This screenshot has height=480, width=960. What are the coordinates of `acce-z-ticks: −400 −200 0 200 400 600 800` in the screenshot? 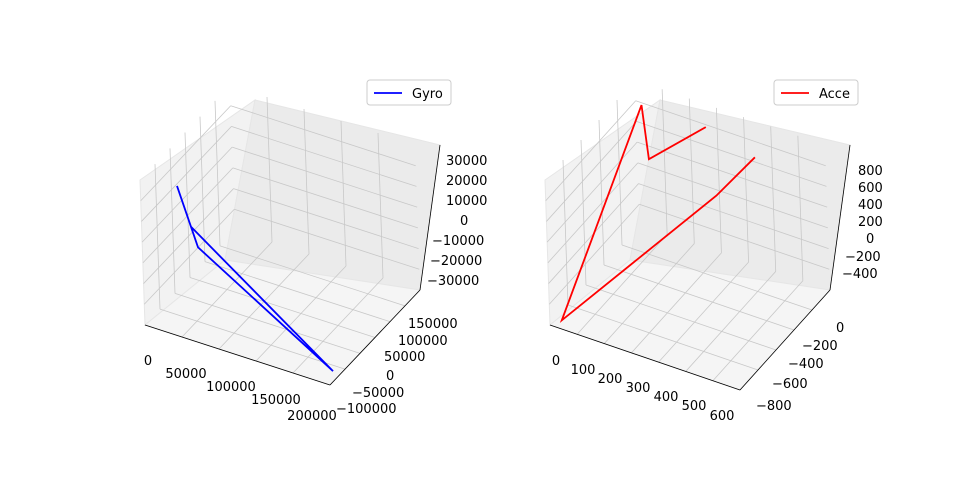 It's located at (862, 223).